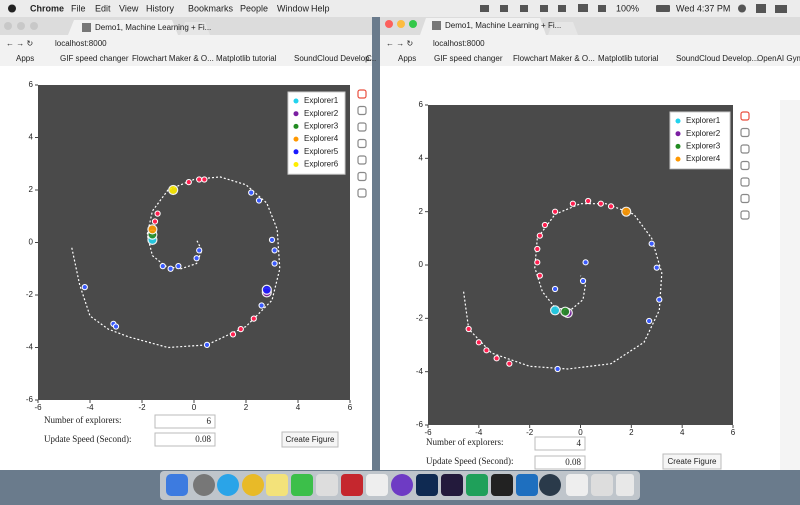 The height and width of the screenshot is (505, 800). I want to click on menu-item: Window, so click(293, 8).